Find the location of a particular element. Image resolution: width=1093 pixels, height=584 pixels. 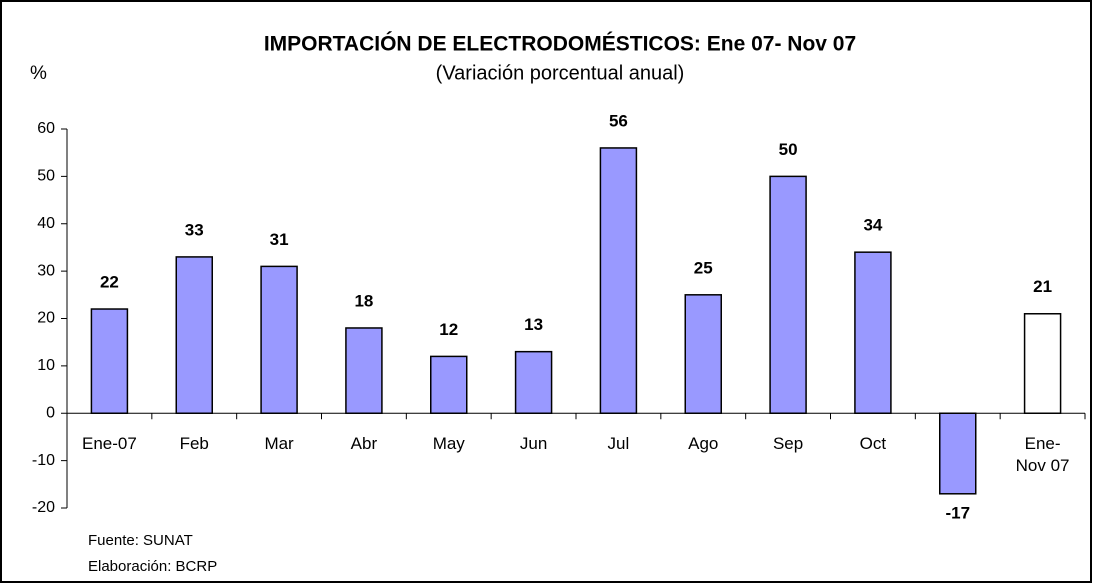

x-tick-label: Jun is located at coordinates (533, 444).